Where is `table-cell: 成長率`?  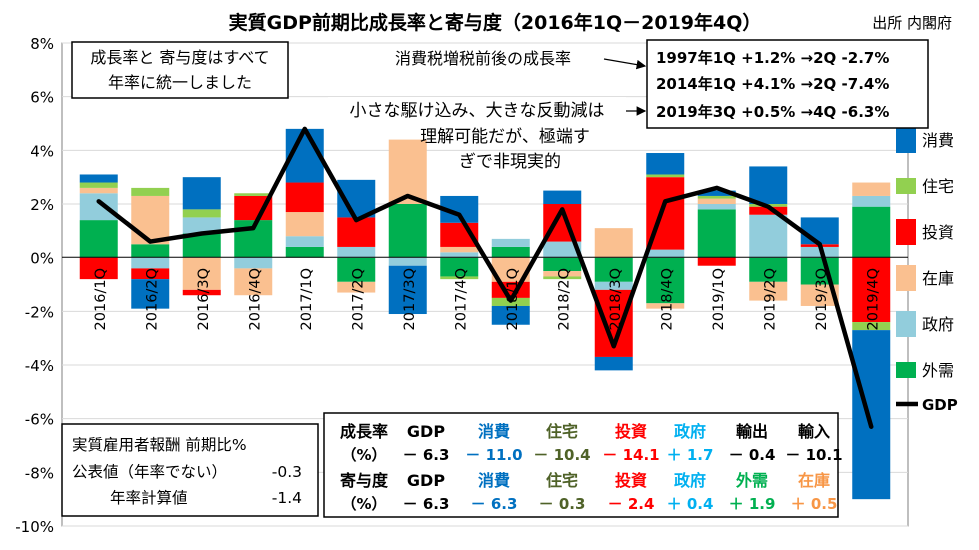 table-cell: 成長率 is located at coordinates (364, 431).